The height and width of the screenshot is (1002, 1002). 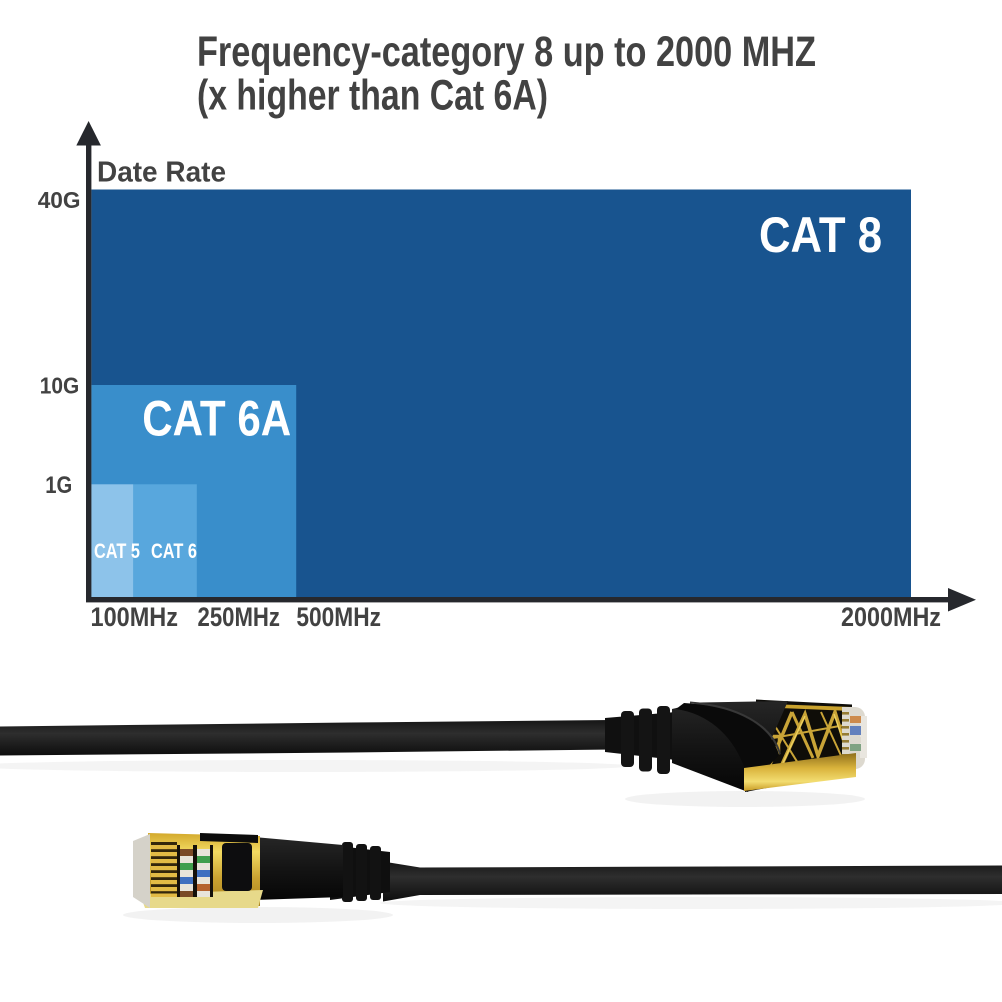 What do you see at coordinates (174, 551) in the screenshot?
I see `svg-text: CAT 6` at bounding box center [174, 551].